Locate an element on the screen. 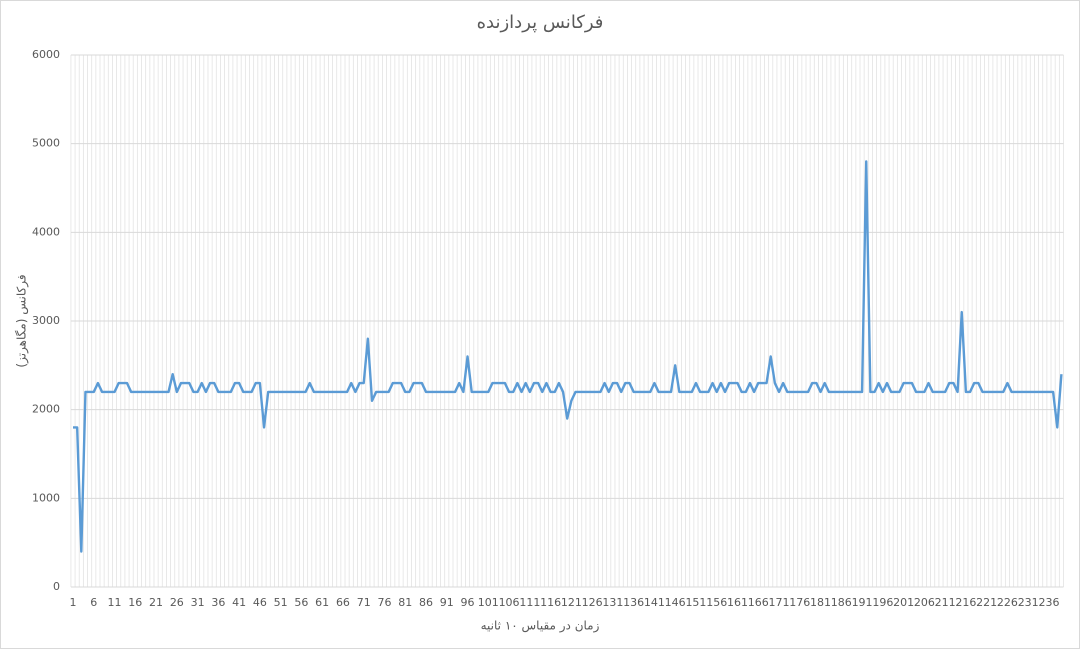  x-tick-label: 151 is located at coordinates (695, 602).